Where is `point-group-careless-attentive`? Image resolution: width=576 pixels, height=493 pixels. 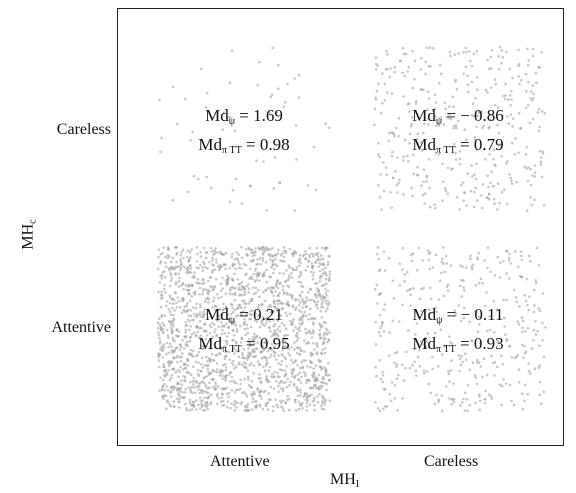 point-group-careless-attentive is located at coordinates (460, 329).